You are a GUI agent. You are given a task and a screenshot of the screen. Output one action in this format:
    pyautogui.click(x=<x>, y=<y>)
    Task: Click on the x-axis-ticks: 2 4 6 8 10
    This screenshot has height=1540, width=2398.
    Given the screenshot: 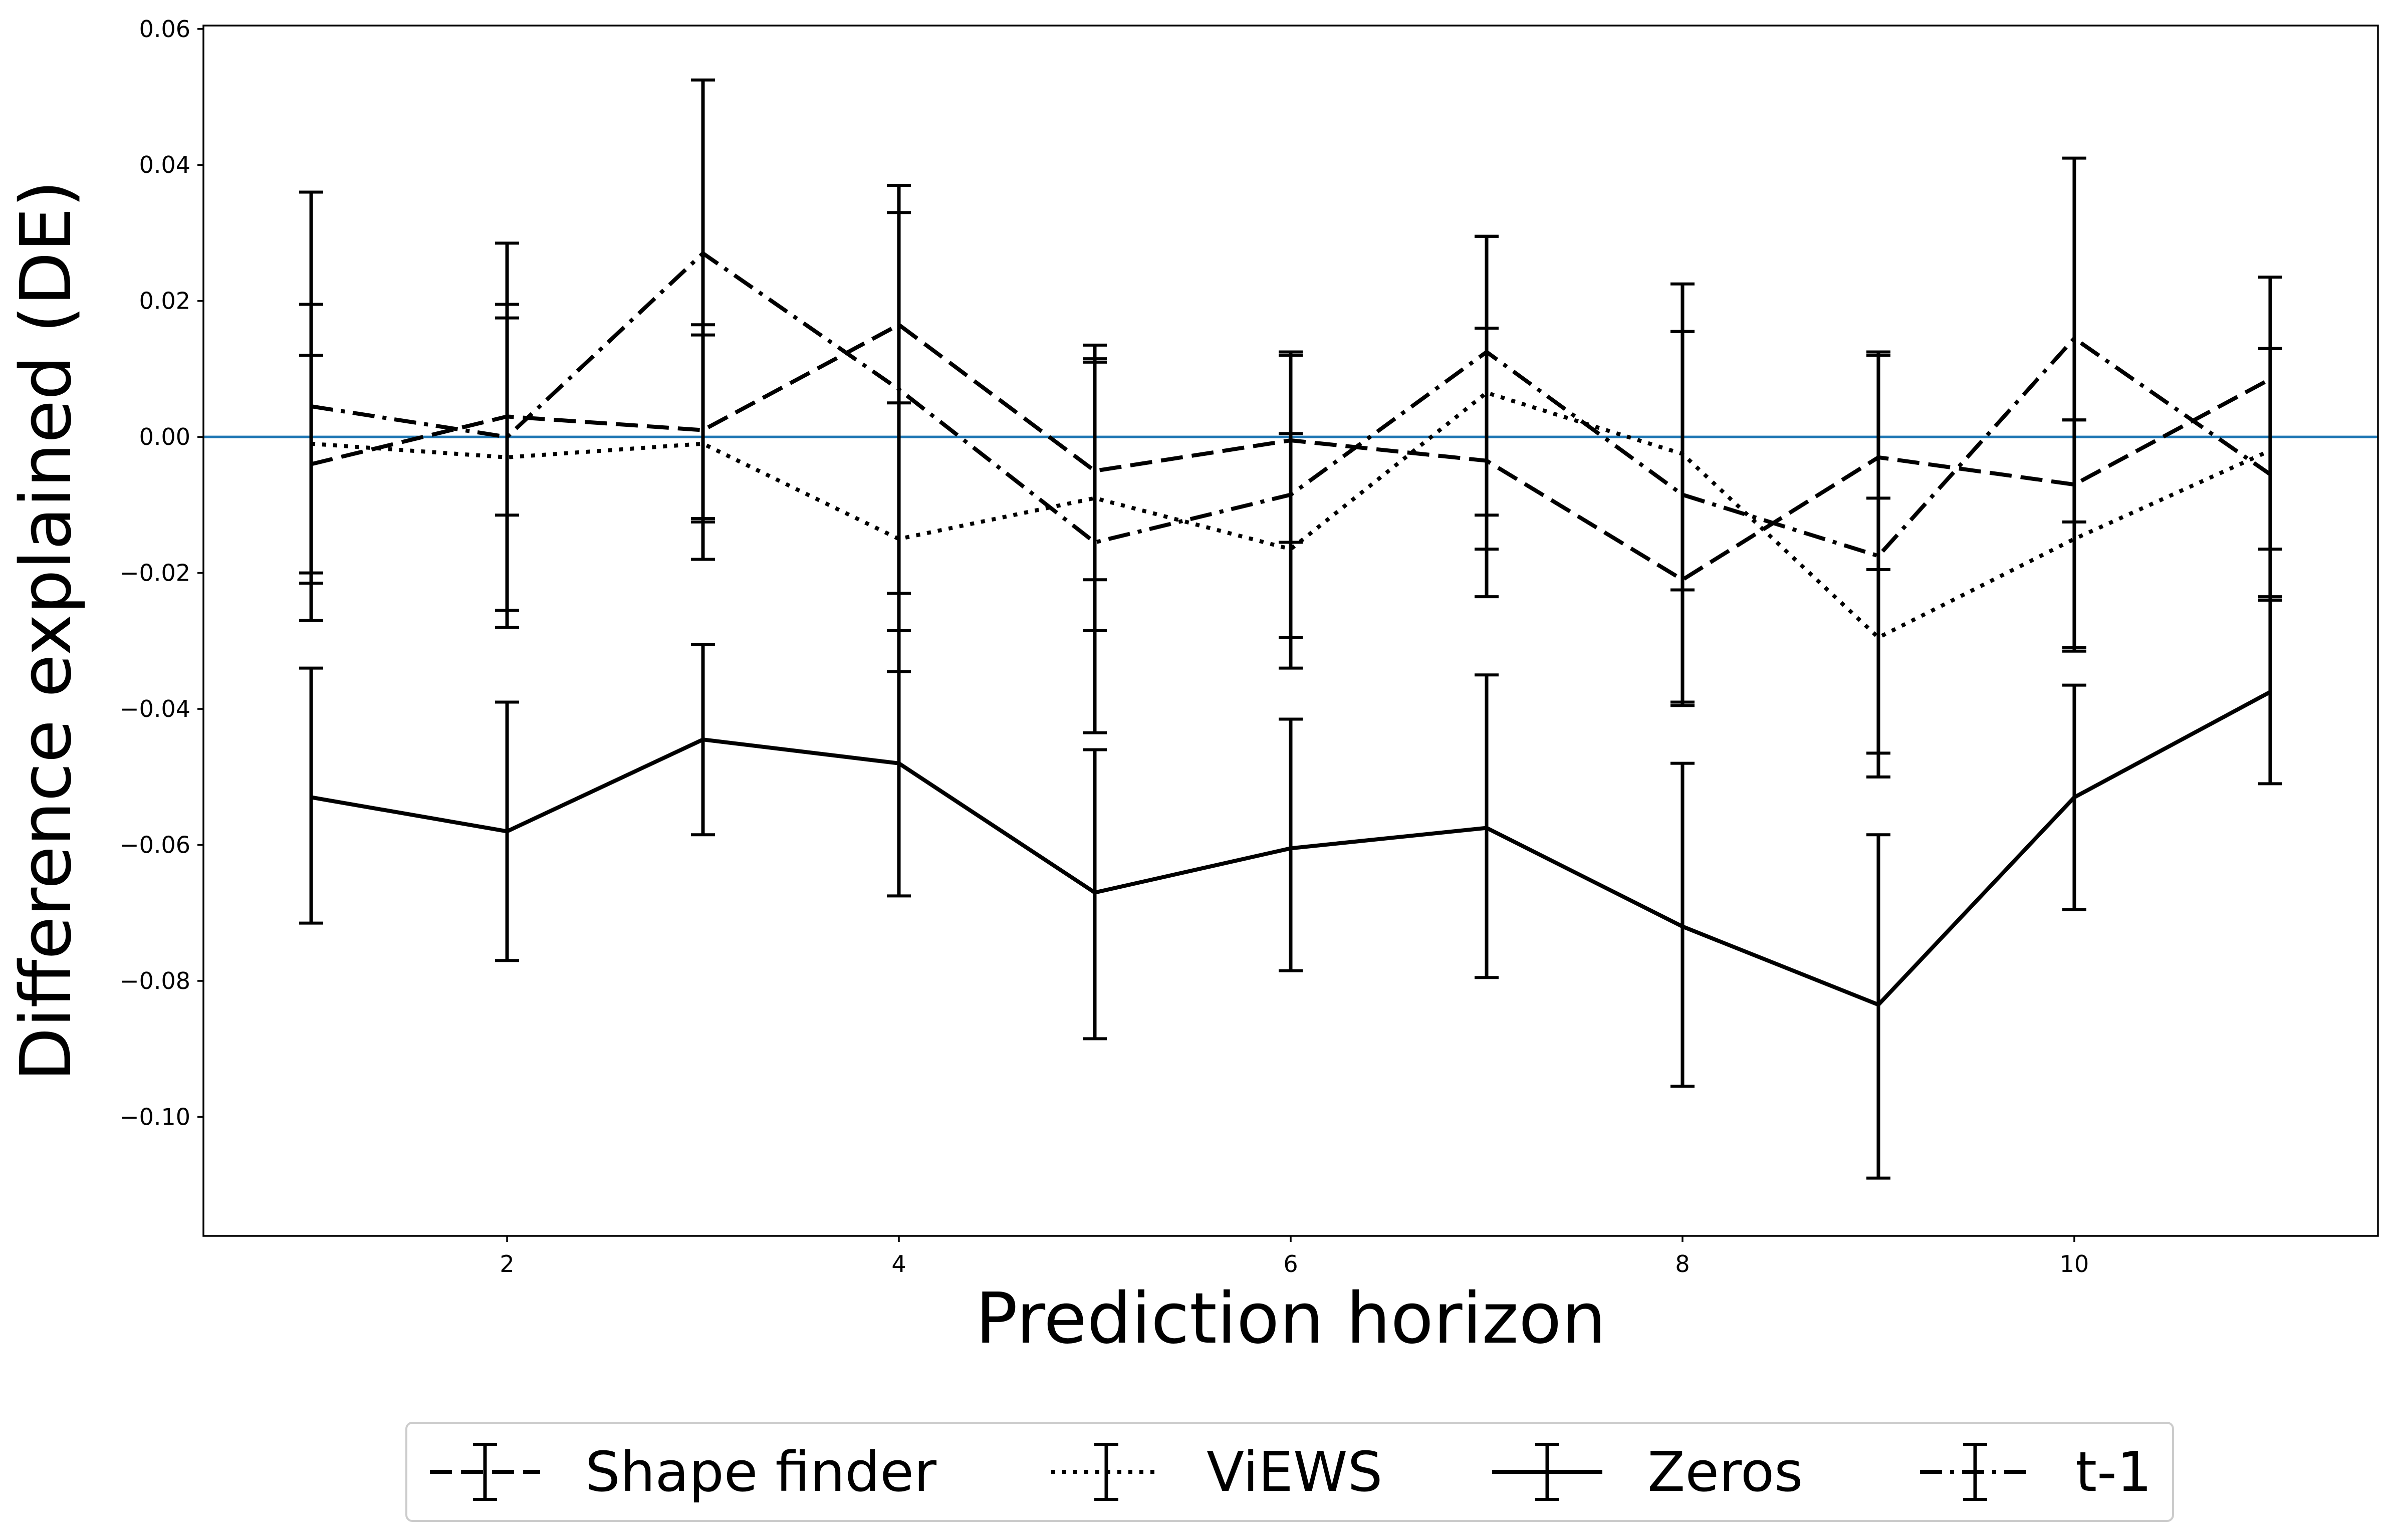 What is the action you would take?
    pyautogui.click(x=1294, y=1256)
    